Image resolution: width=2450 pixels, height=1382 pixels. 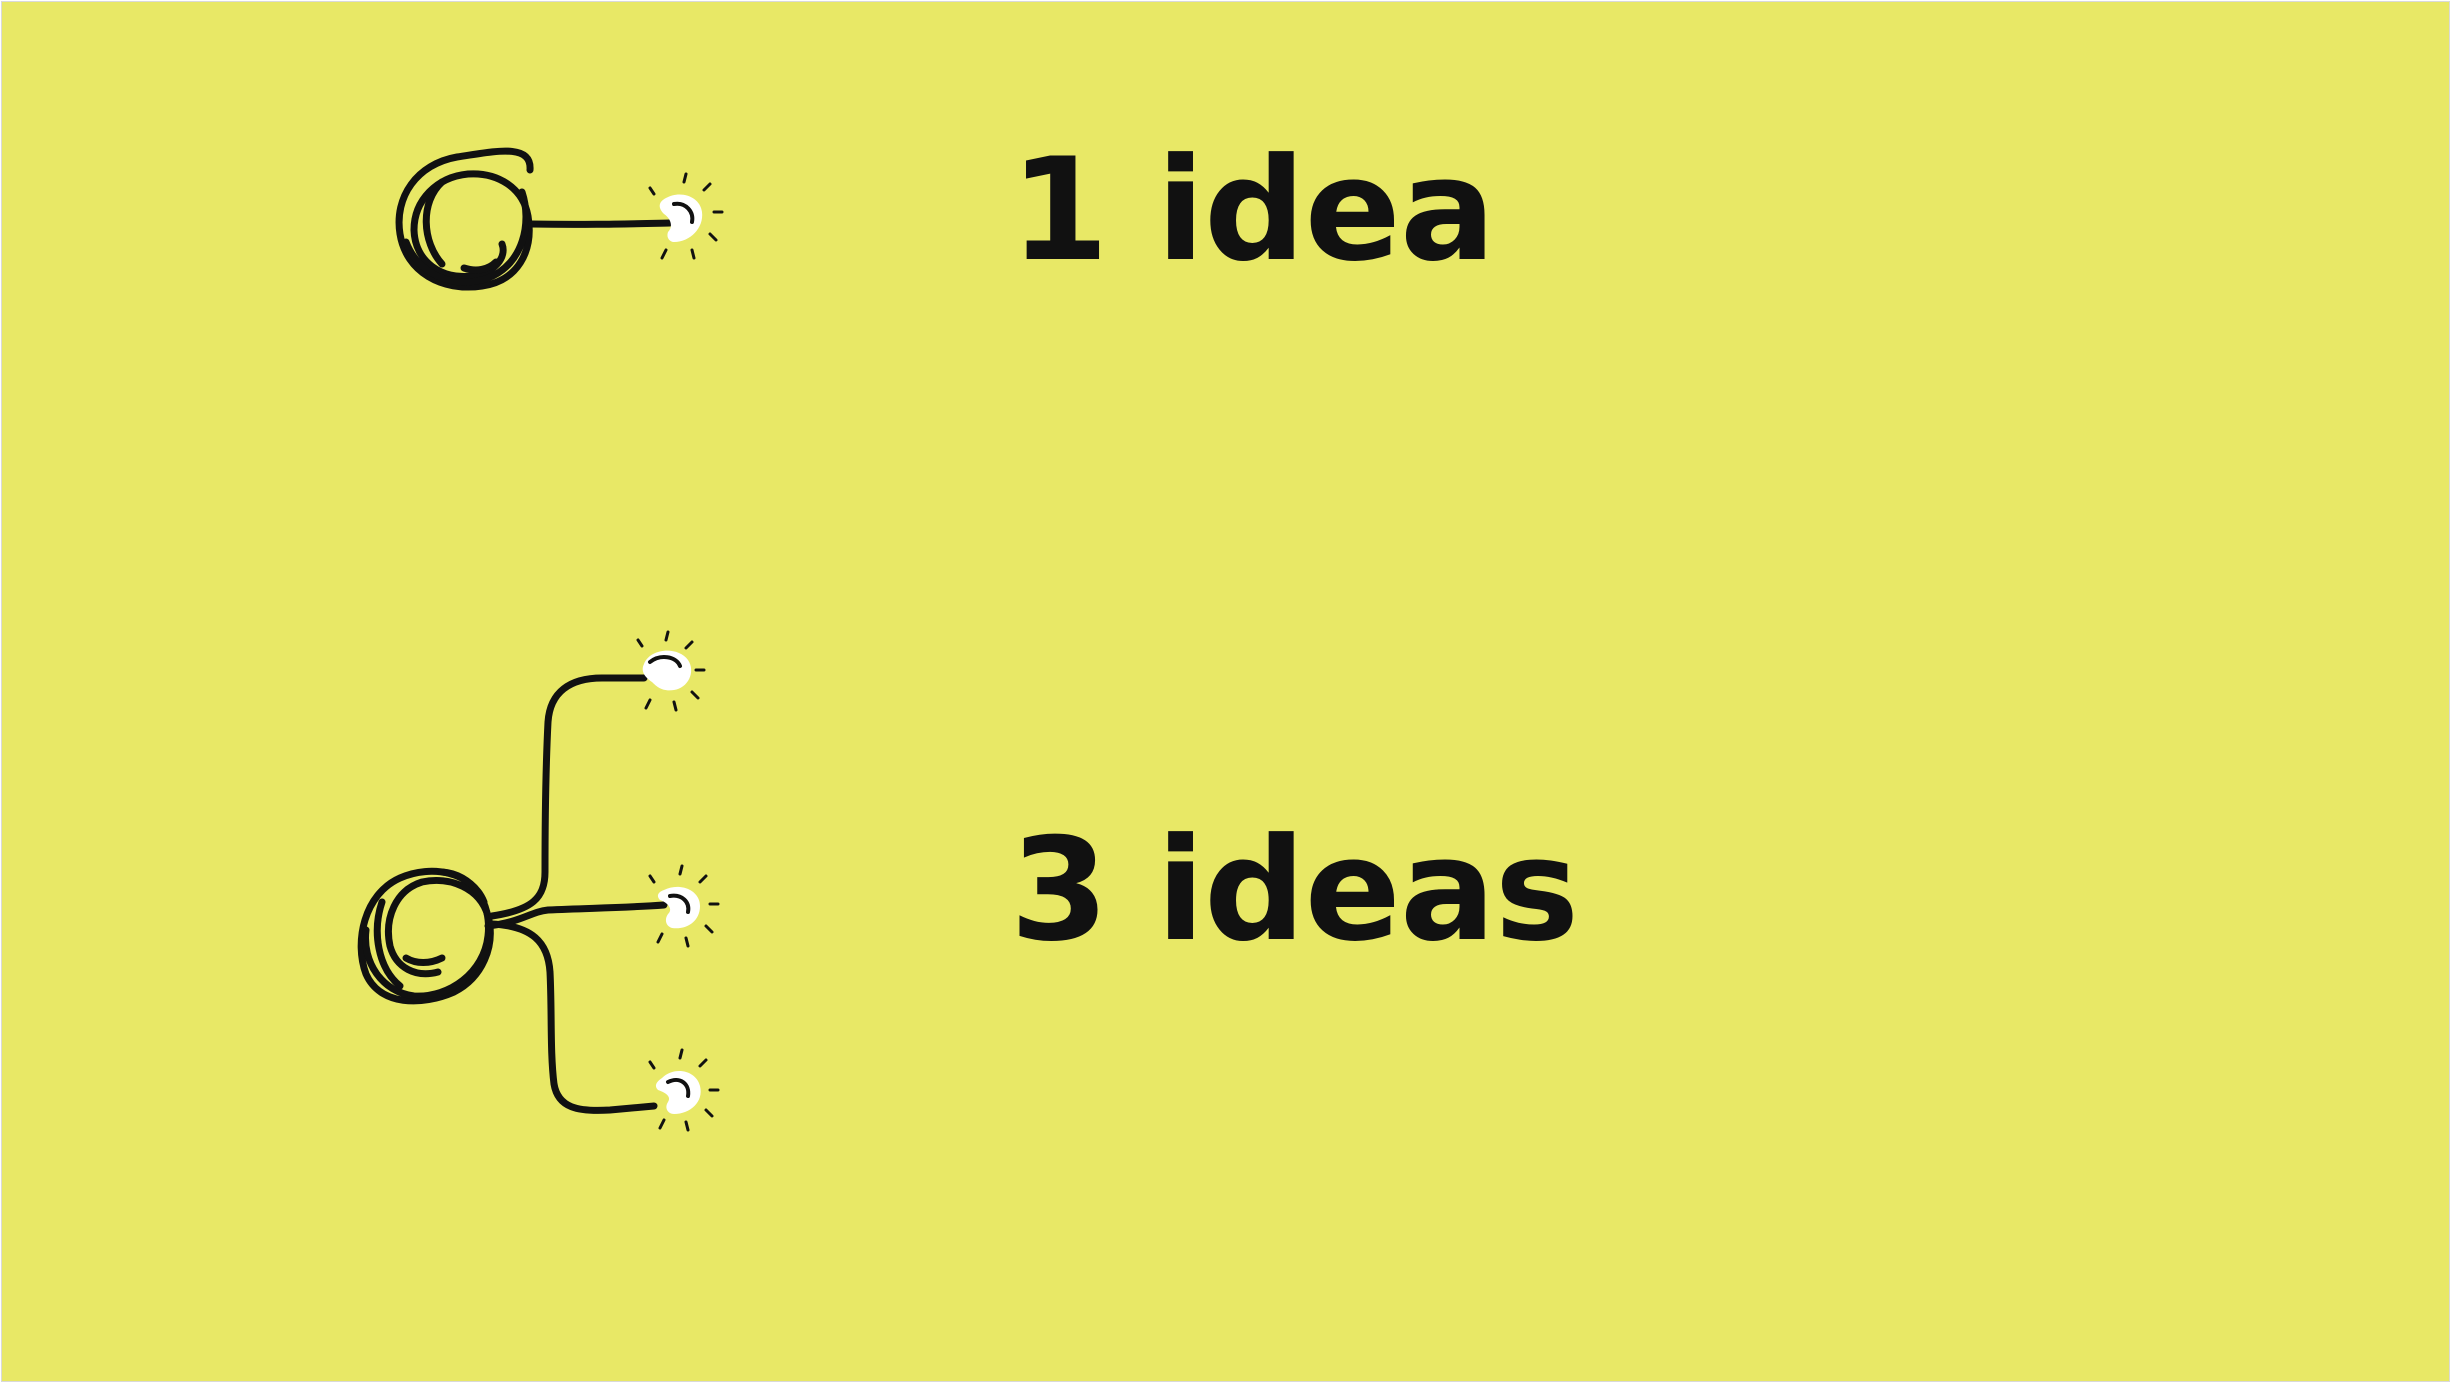 What do you see at coordinates (1253, 210) in the screenshot?
I see `one-idea-label: 1 idea` at bounding box center [1253, 210].